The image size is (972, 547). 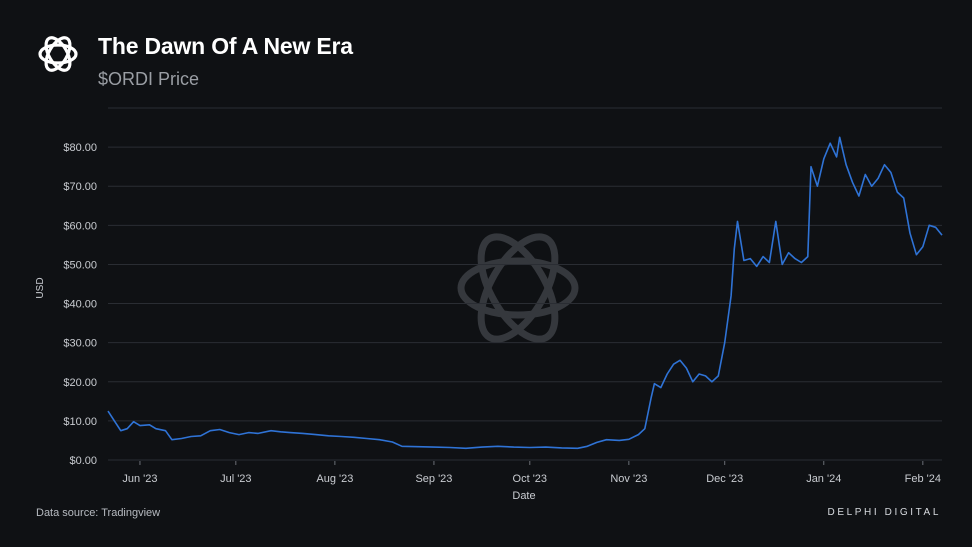 What do you see at coordinates (923, 479) in the screenshot?
I see `x-tick-label: Feb '24` at bounding box center [923, 479].